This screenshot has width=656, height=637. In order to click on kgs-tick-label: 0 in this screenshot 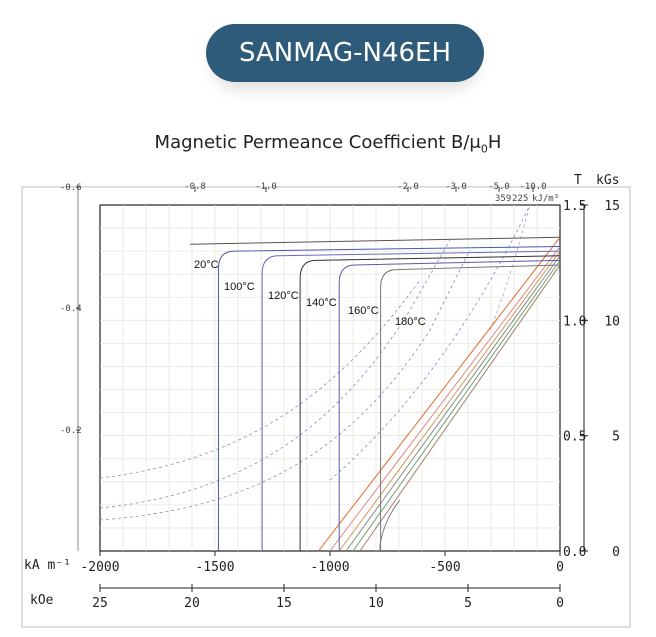, I will do `click(616, 552)`.